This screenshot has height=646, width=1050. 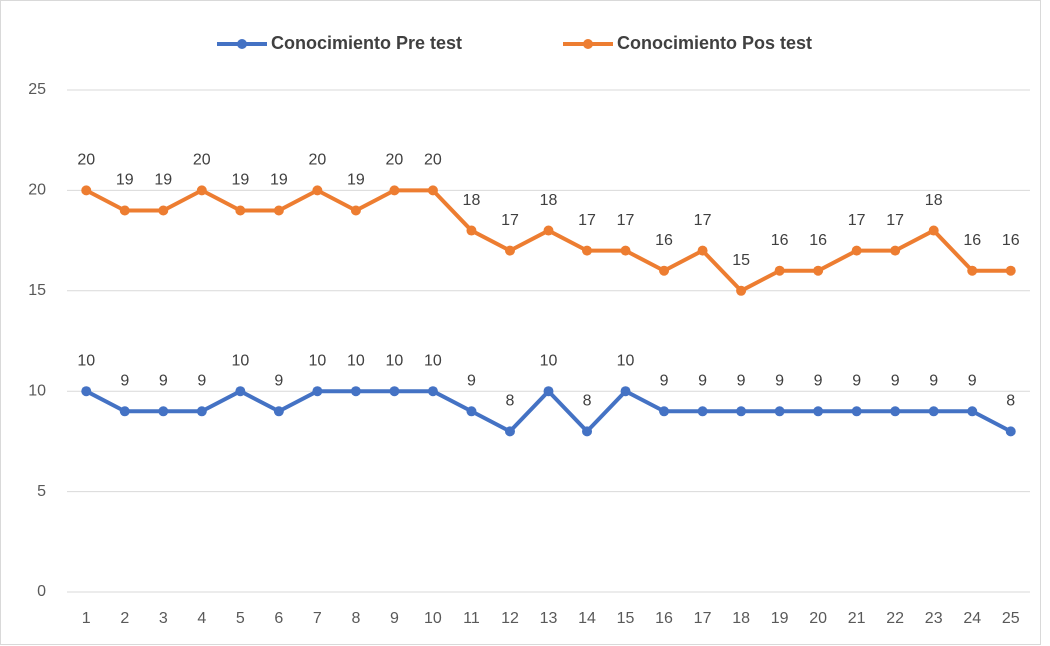 I want to click on y-tick-label: 20, so click(x=37, y=190).